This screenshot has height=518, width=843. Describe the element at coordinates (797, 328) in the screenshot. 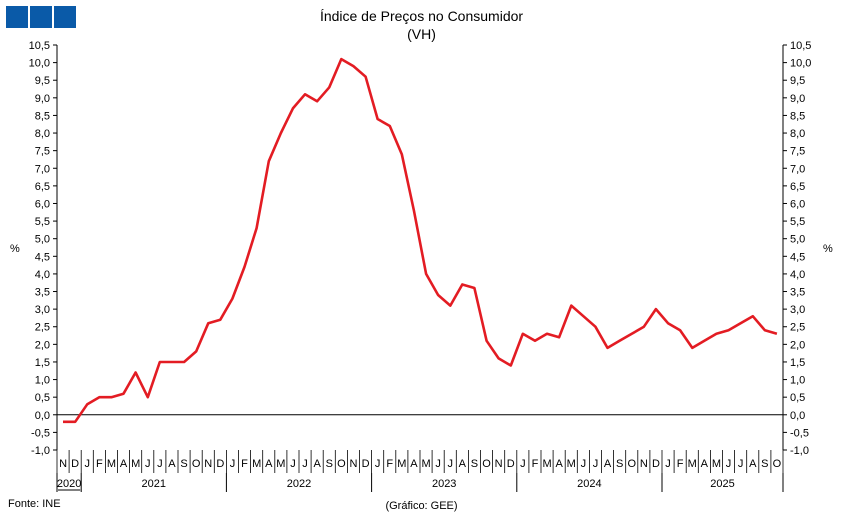

I see `y-tick-label-right: 2,5` at that location.